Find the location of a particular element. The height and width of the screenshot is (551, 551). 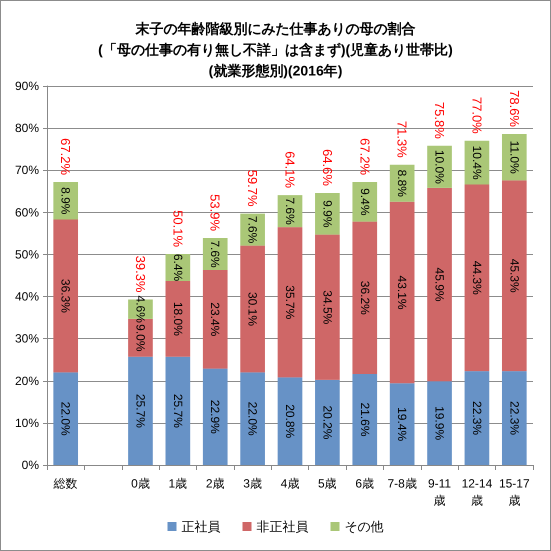

x-tick-label: 2歳 is located at coordinates (215, 483).